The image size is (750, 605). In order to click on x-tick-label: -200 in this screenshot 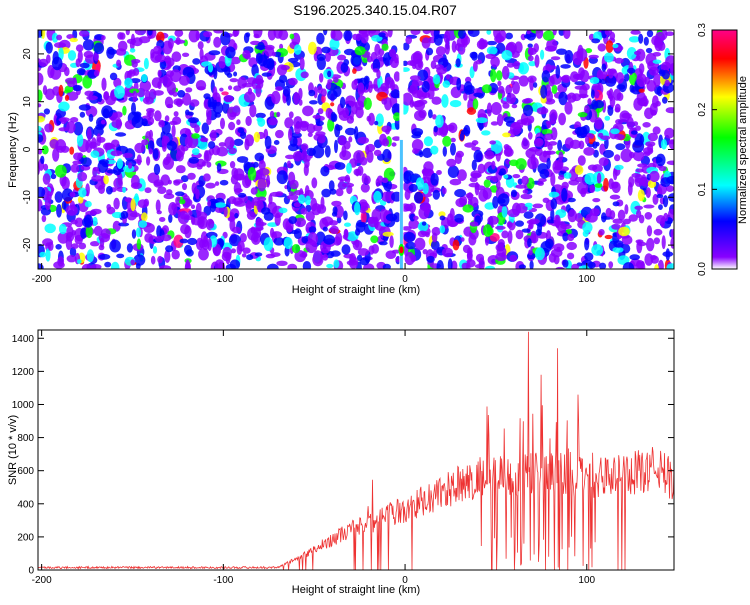, I will do `click(42, 580)`.